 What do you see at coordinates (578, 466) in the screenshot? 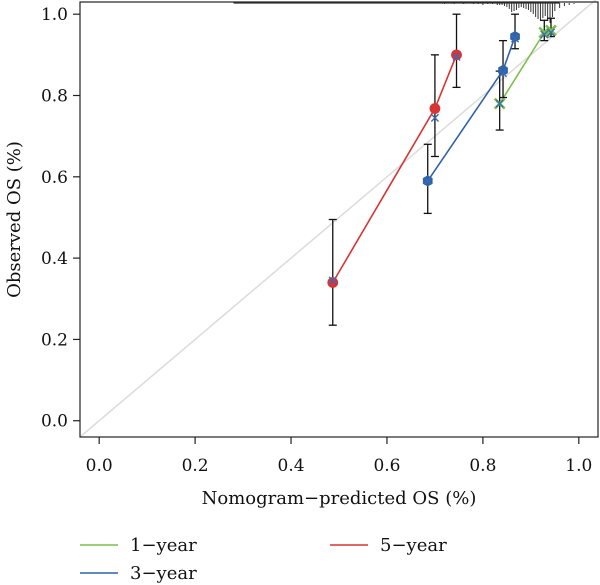
I see `x-tick-label: 1.0` at bounding box center [578, 466].